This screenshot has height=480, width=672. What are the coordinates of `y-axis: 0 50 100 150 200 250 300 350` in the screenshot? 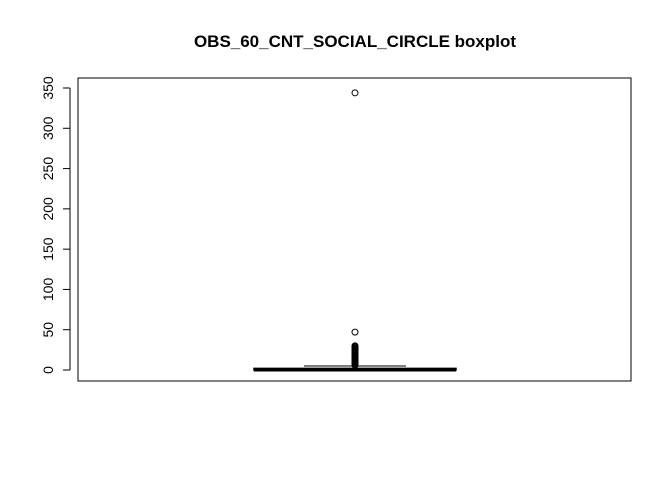 It's located at (55, 225).